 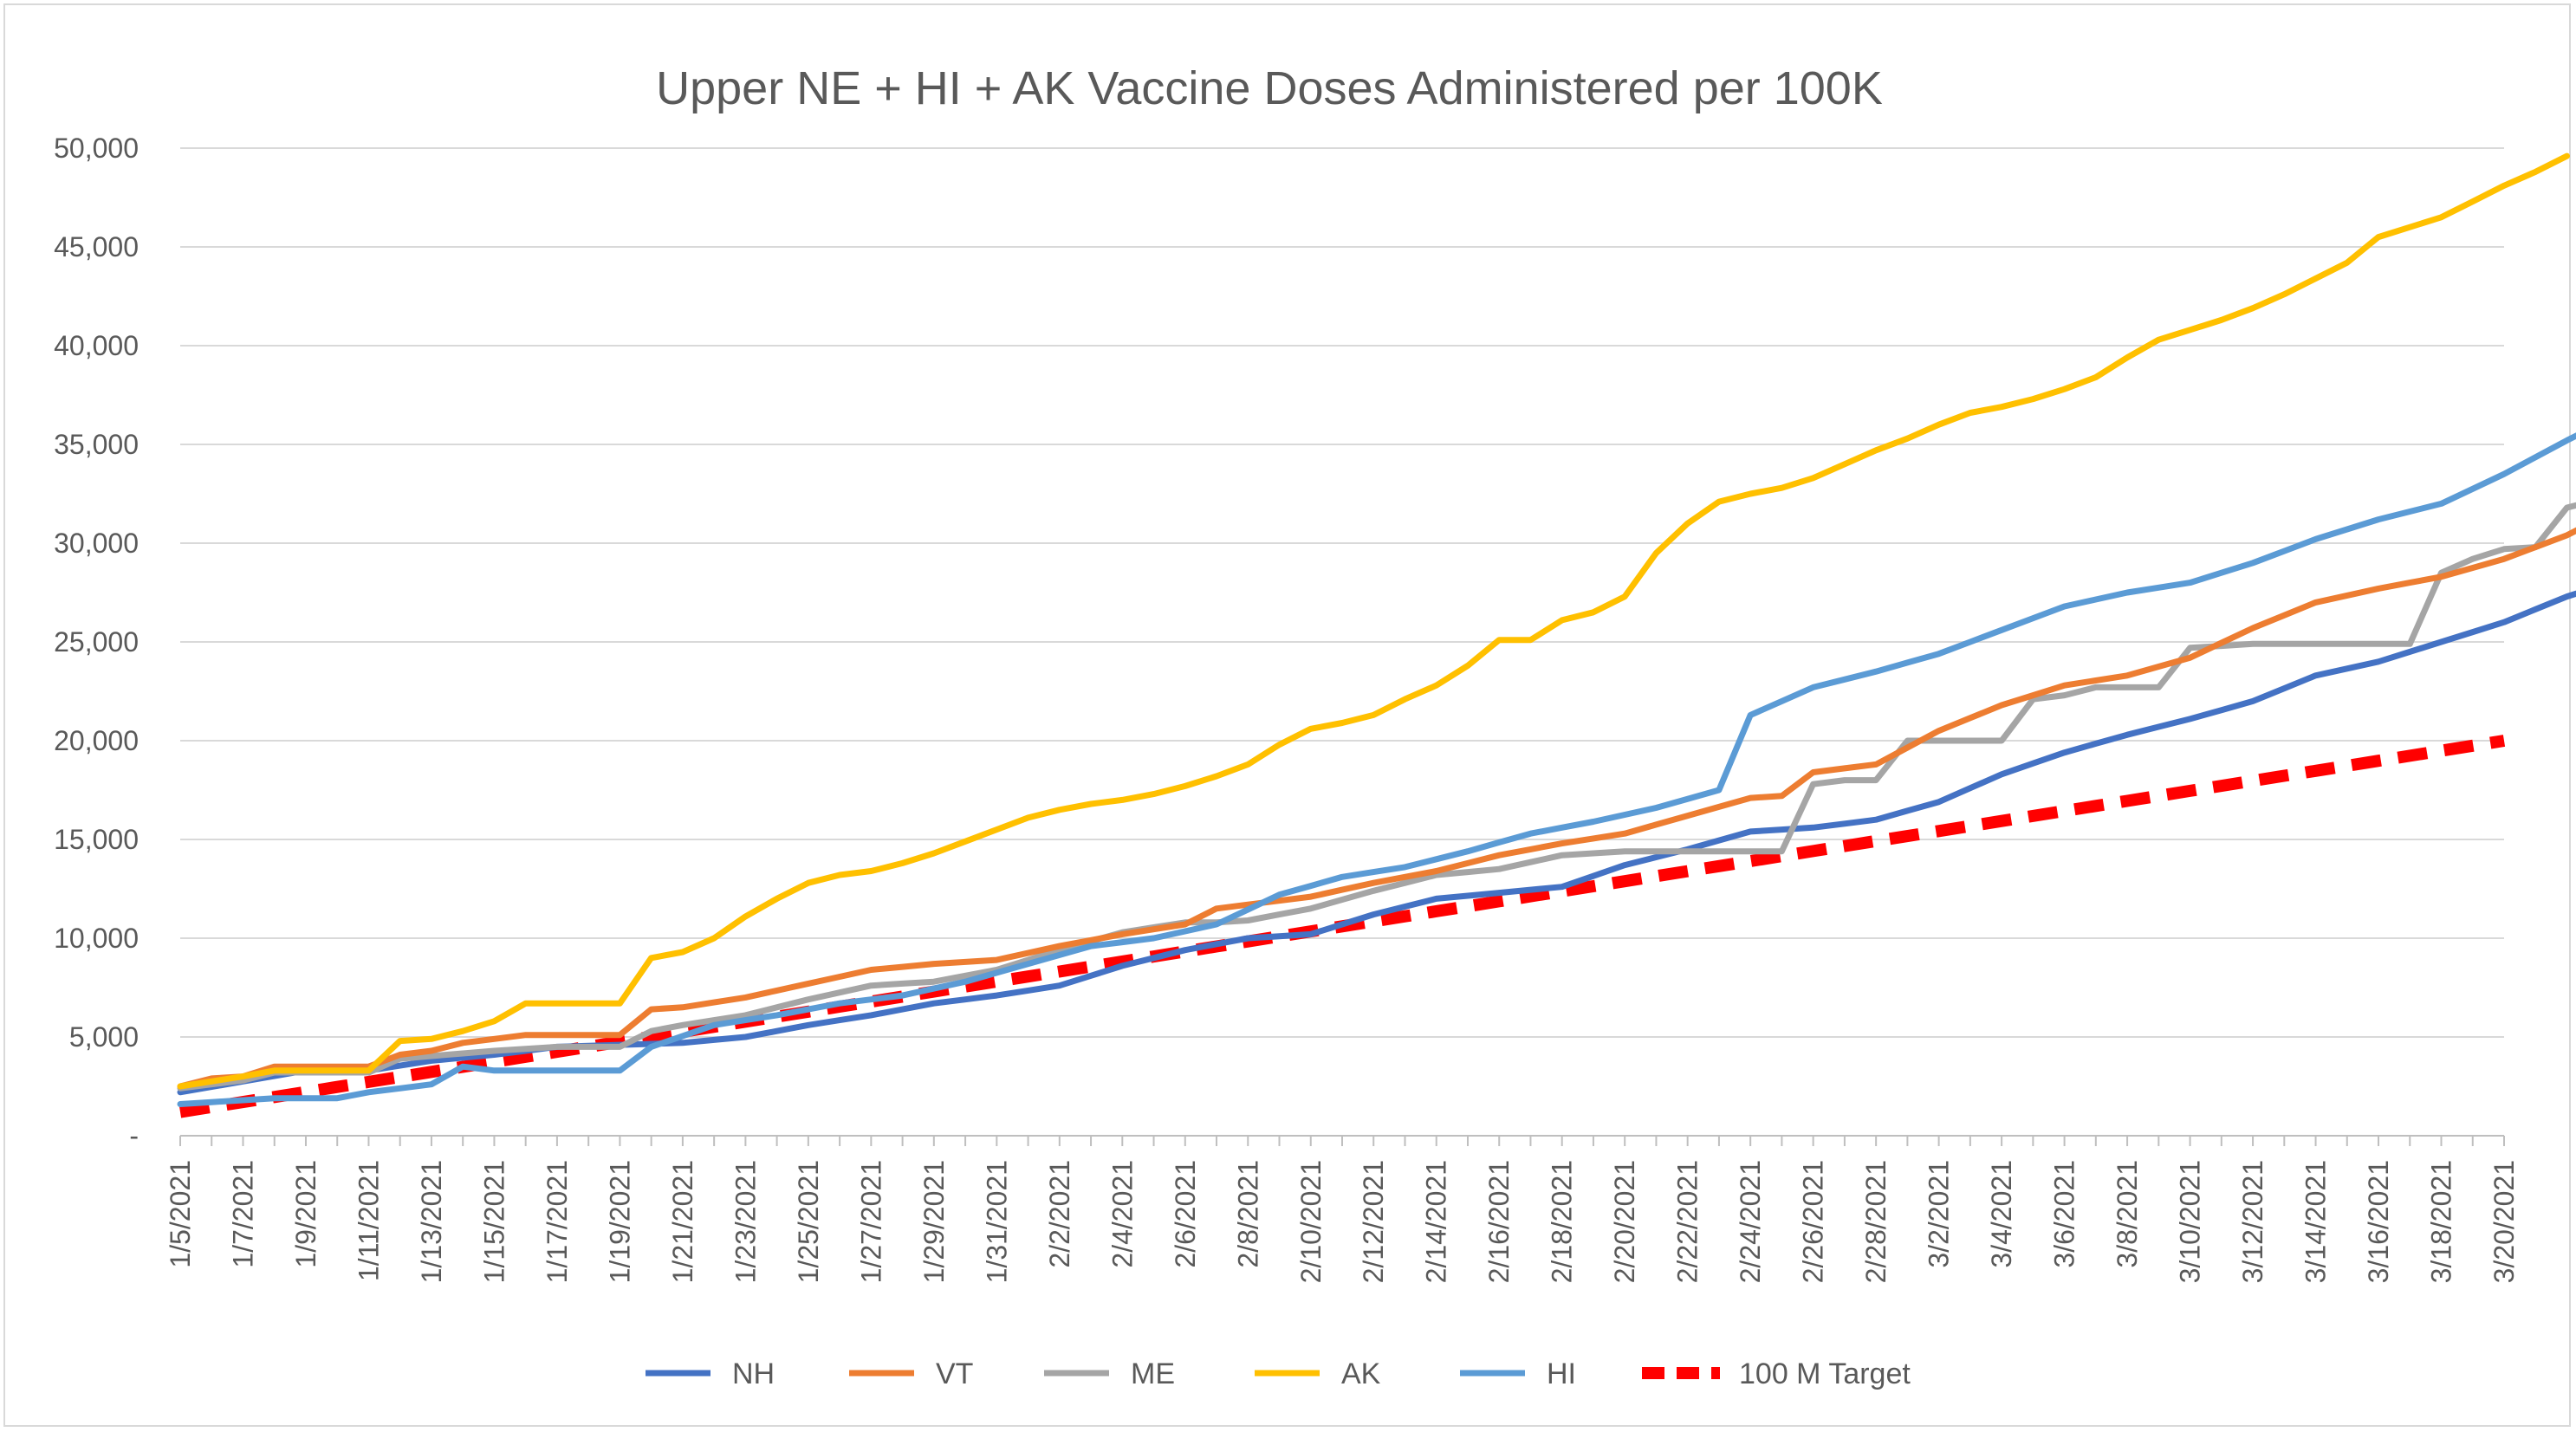 I want to click on x-tick-label: 3/8/2021, so click(x=2128, y=1214).